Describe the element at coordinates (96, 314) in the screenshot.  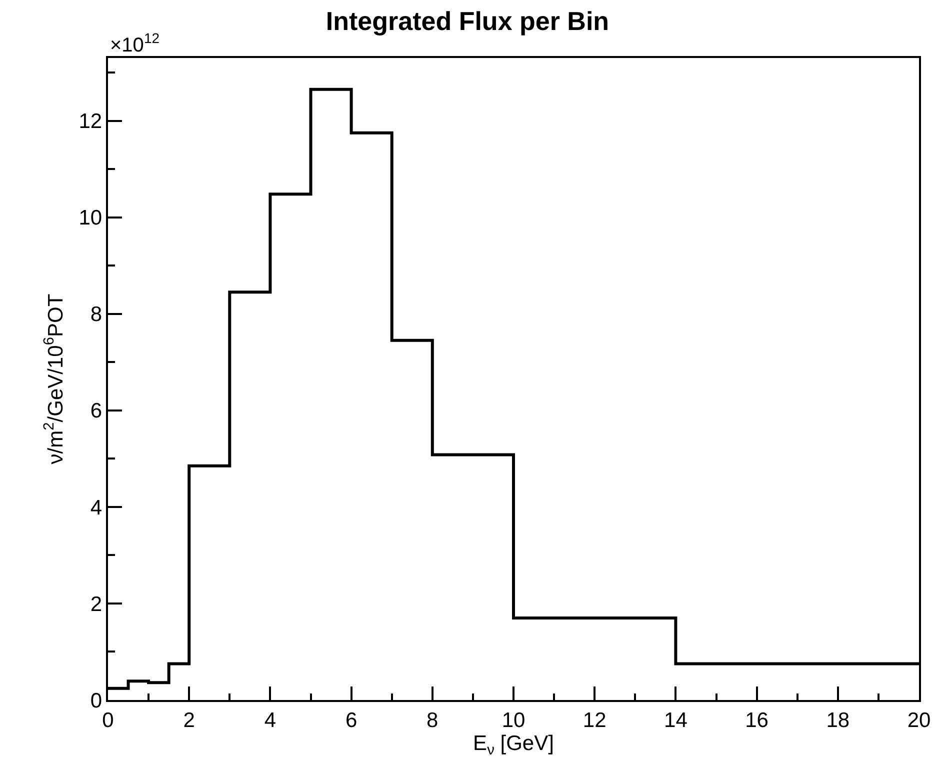
I see `y-tick-label: 8` at that location.